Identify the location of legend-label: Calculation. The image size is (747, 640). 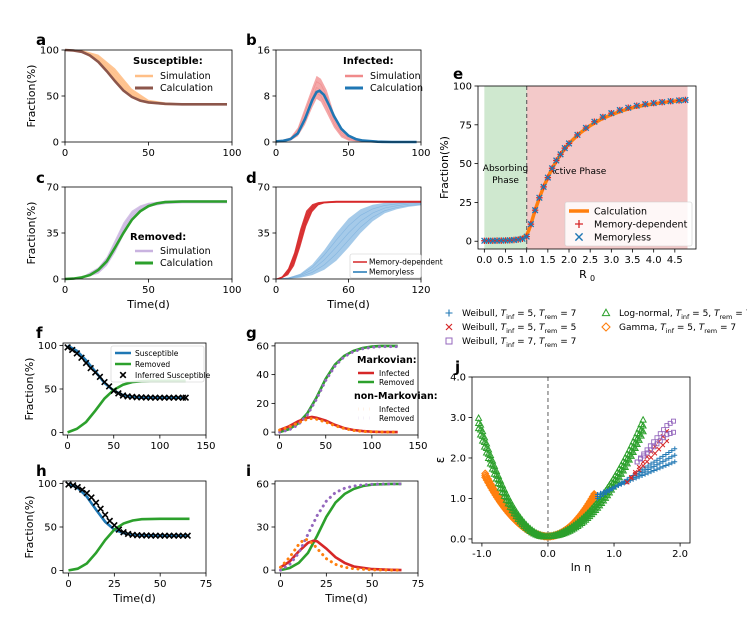
(186, 88).